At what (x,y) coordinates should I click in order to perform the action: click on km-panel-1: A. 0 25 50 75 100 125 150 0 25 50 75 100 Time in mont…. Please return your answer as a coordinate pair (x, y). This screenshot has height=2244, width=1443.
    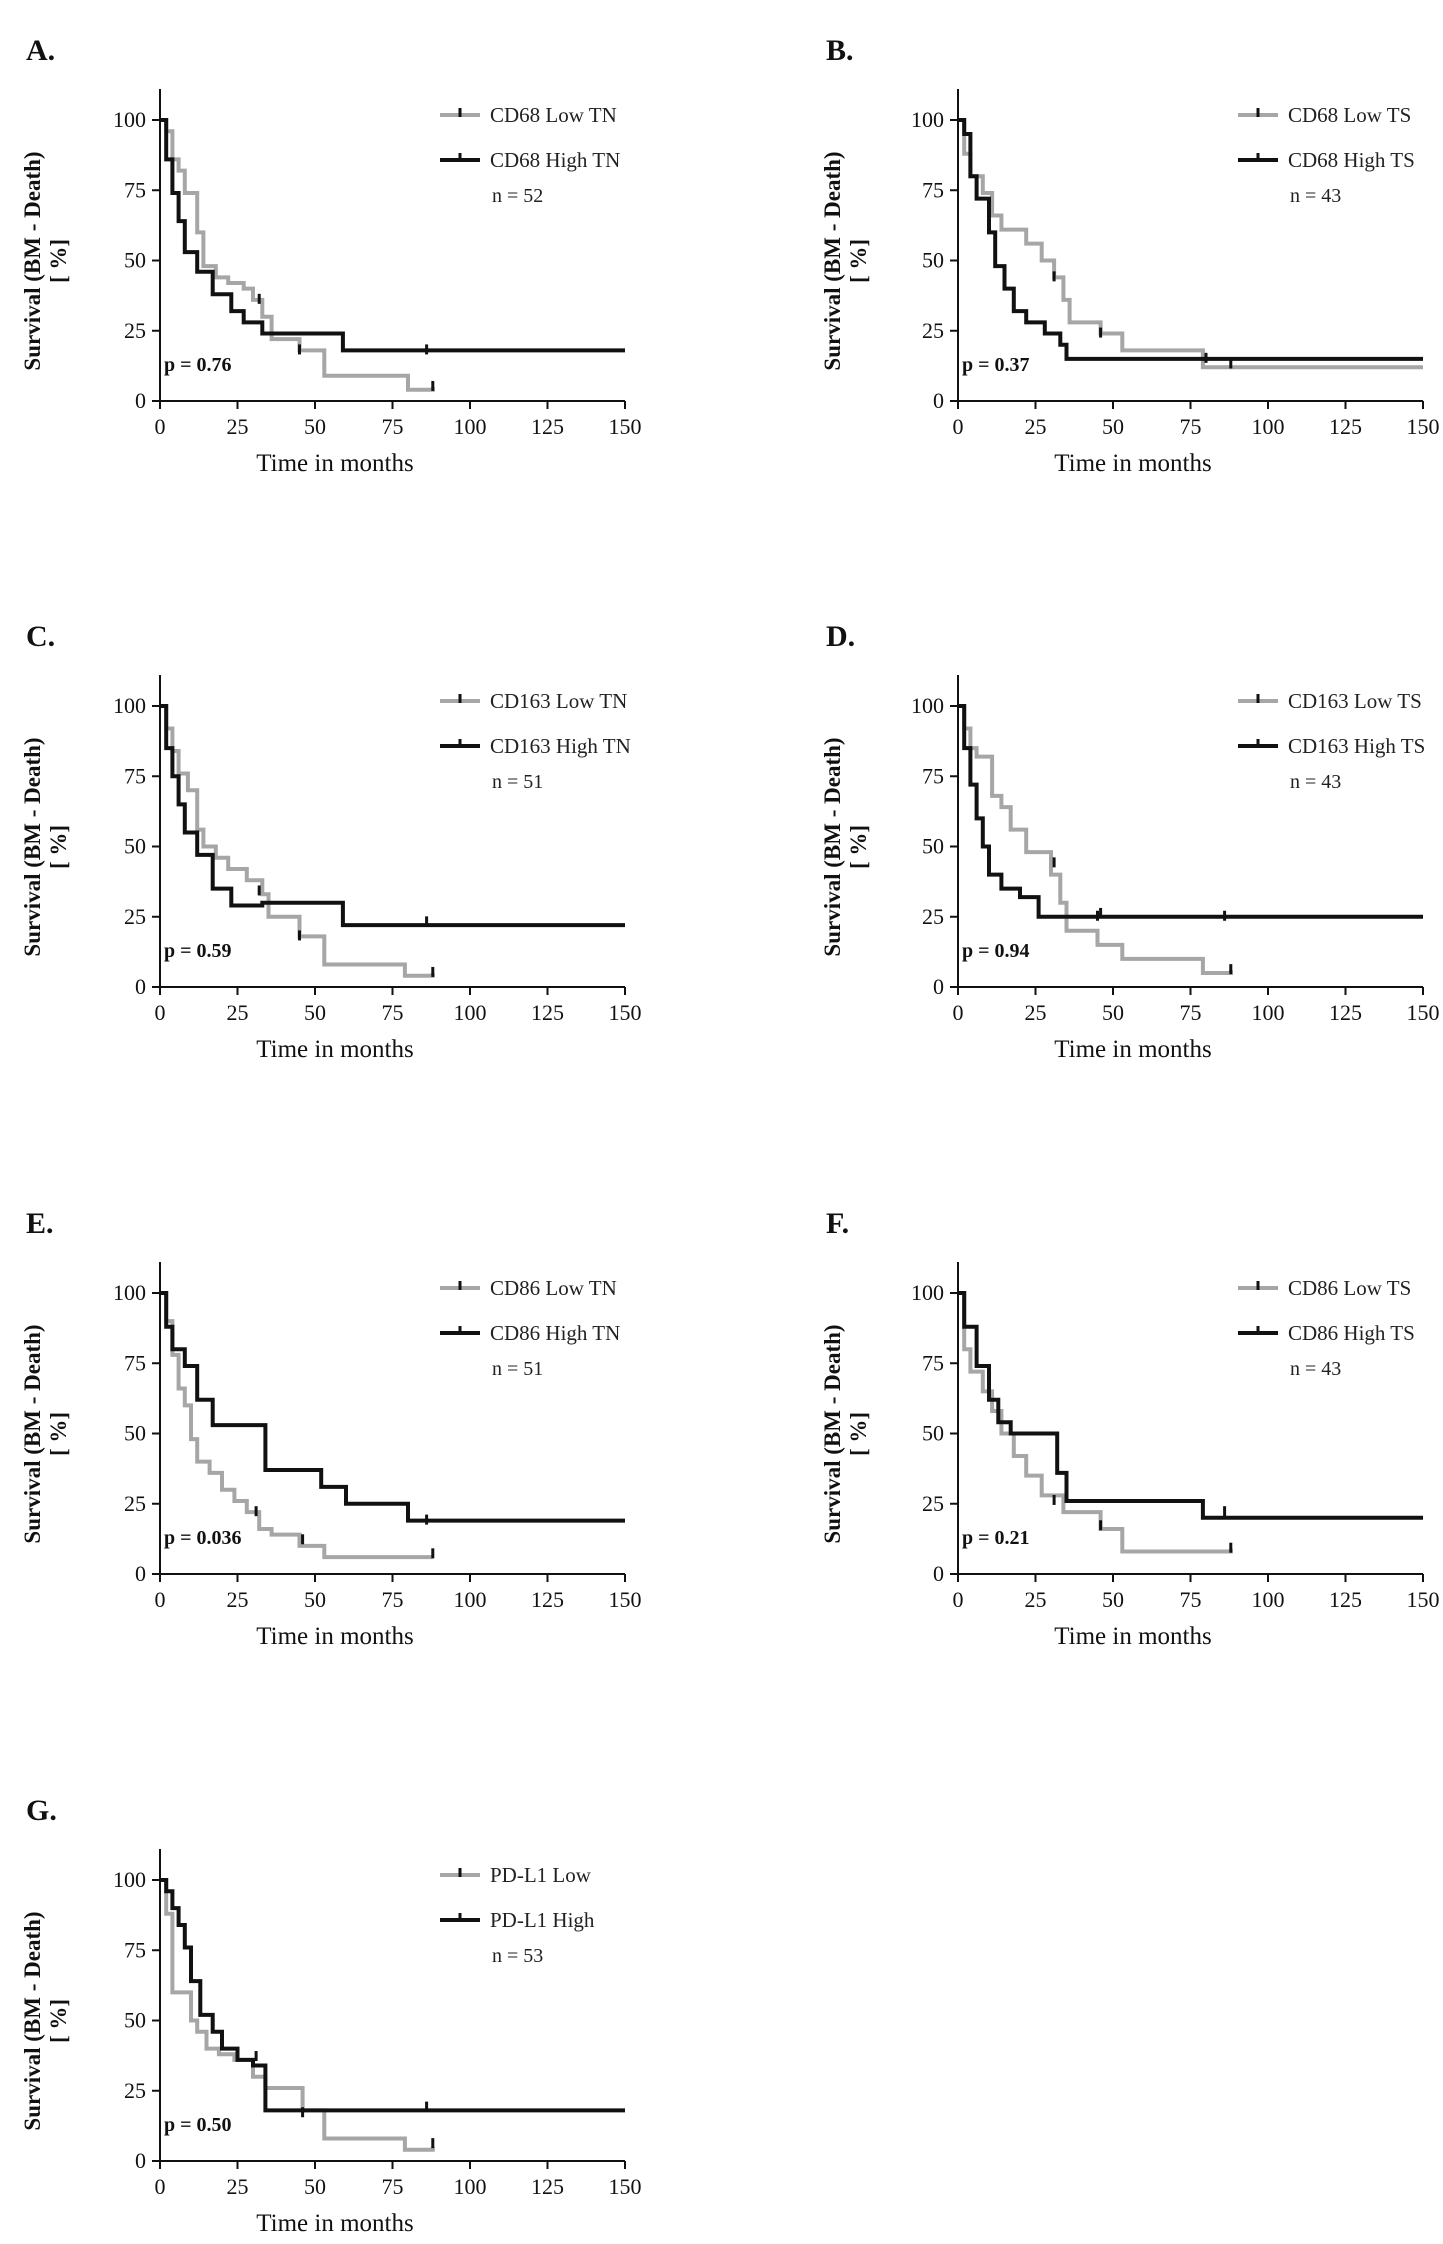
    Looking at the image, I should click on (331, 255).